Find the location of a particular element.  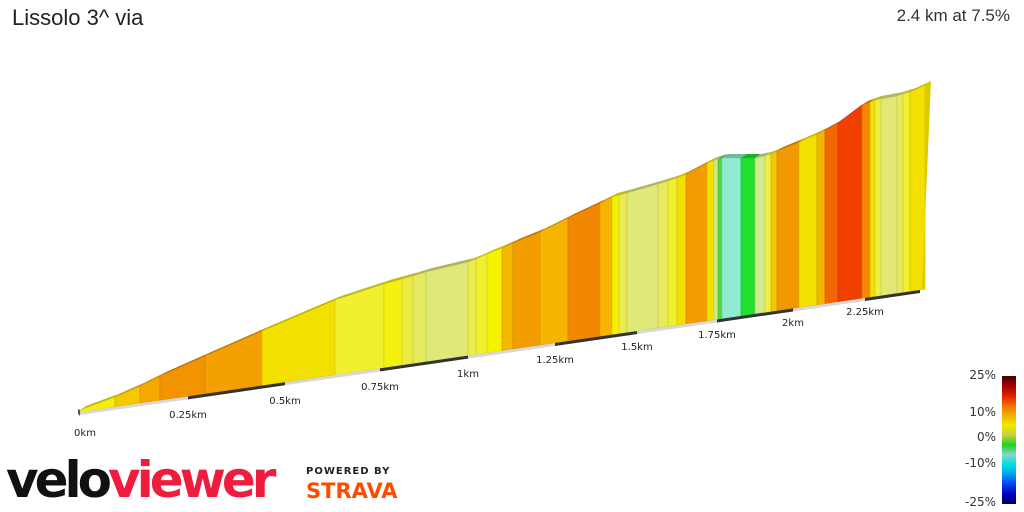

legend-label-10: 10% is located at coordinates (982, 412).